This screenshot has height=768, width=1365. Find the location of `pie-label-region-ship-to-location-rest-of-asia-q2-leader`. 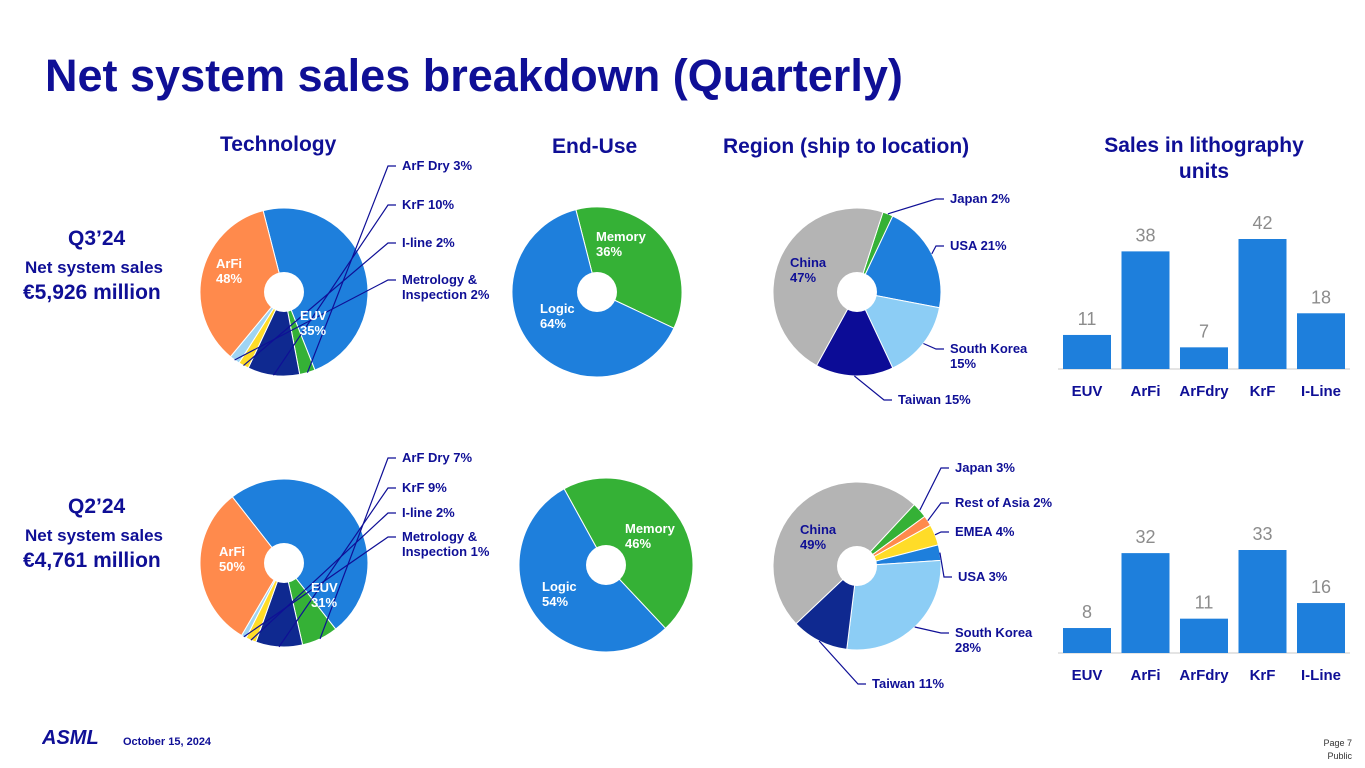

pie-label-region-ship-to-location-rest-of-asia-q2-leader is located at coordinates (938, 512).